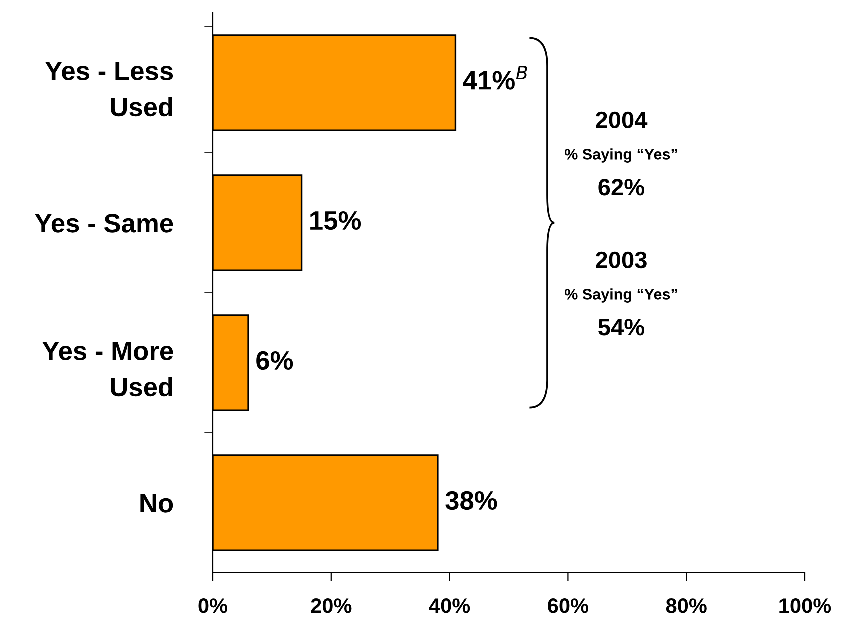  I want to click on data-label: 6%, so click(275, 360).